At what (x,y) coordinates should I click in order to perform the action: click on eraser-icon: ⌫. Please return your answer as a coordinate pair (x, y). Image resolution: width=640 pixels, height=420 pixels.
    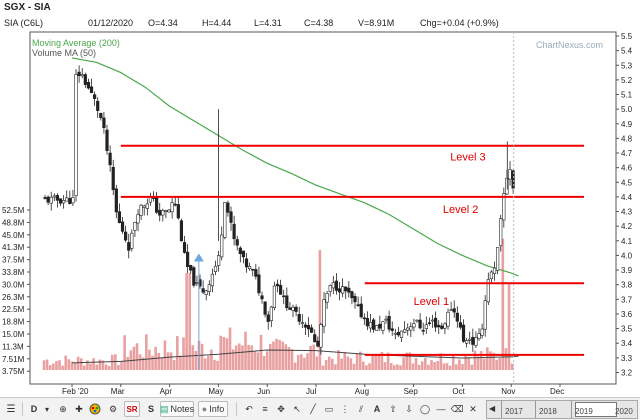
    Looking at the image, I should click on (457, 408).